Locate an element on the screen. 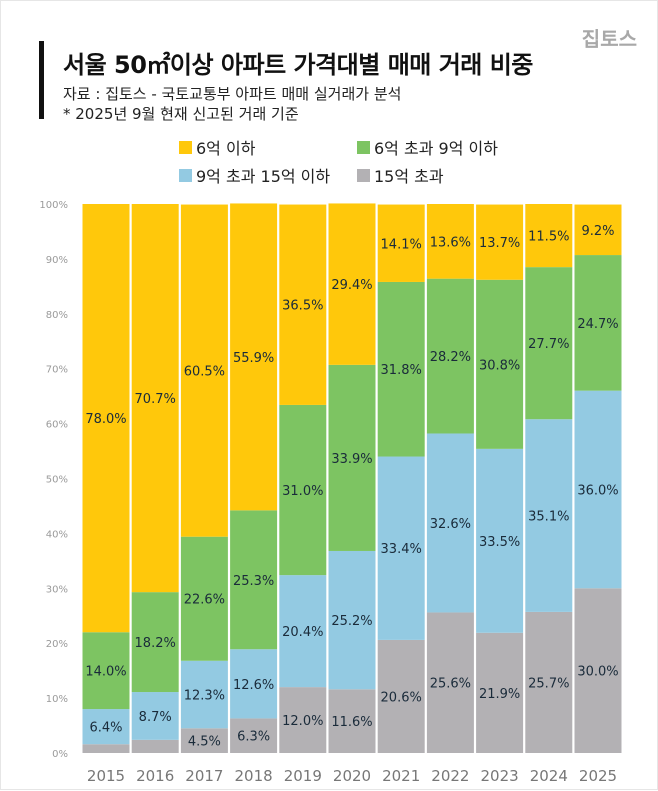  data-label: 22.6% is located at coordinates (204, 600).